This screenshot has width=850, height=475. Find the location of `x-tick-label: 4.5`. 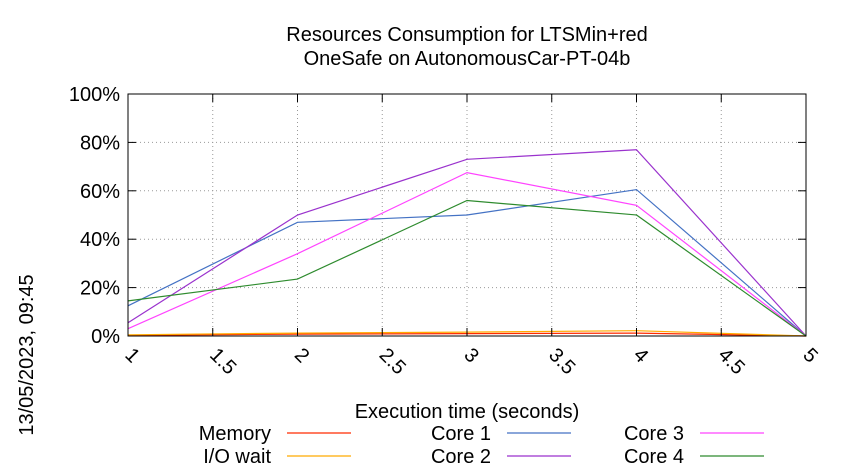

x-tick-label: 4.5 is located at coordinates (731, 361).